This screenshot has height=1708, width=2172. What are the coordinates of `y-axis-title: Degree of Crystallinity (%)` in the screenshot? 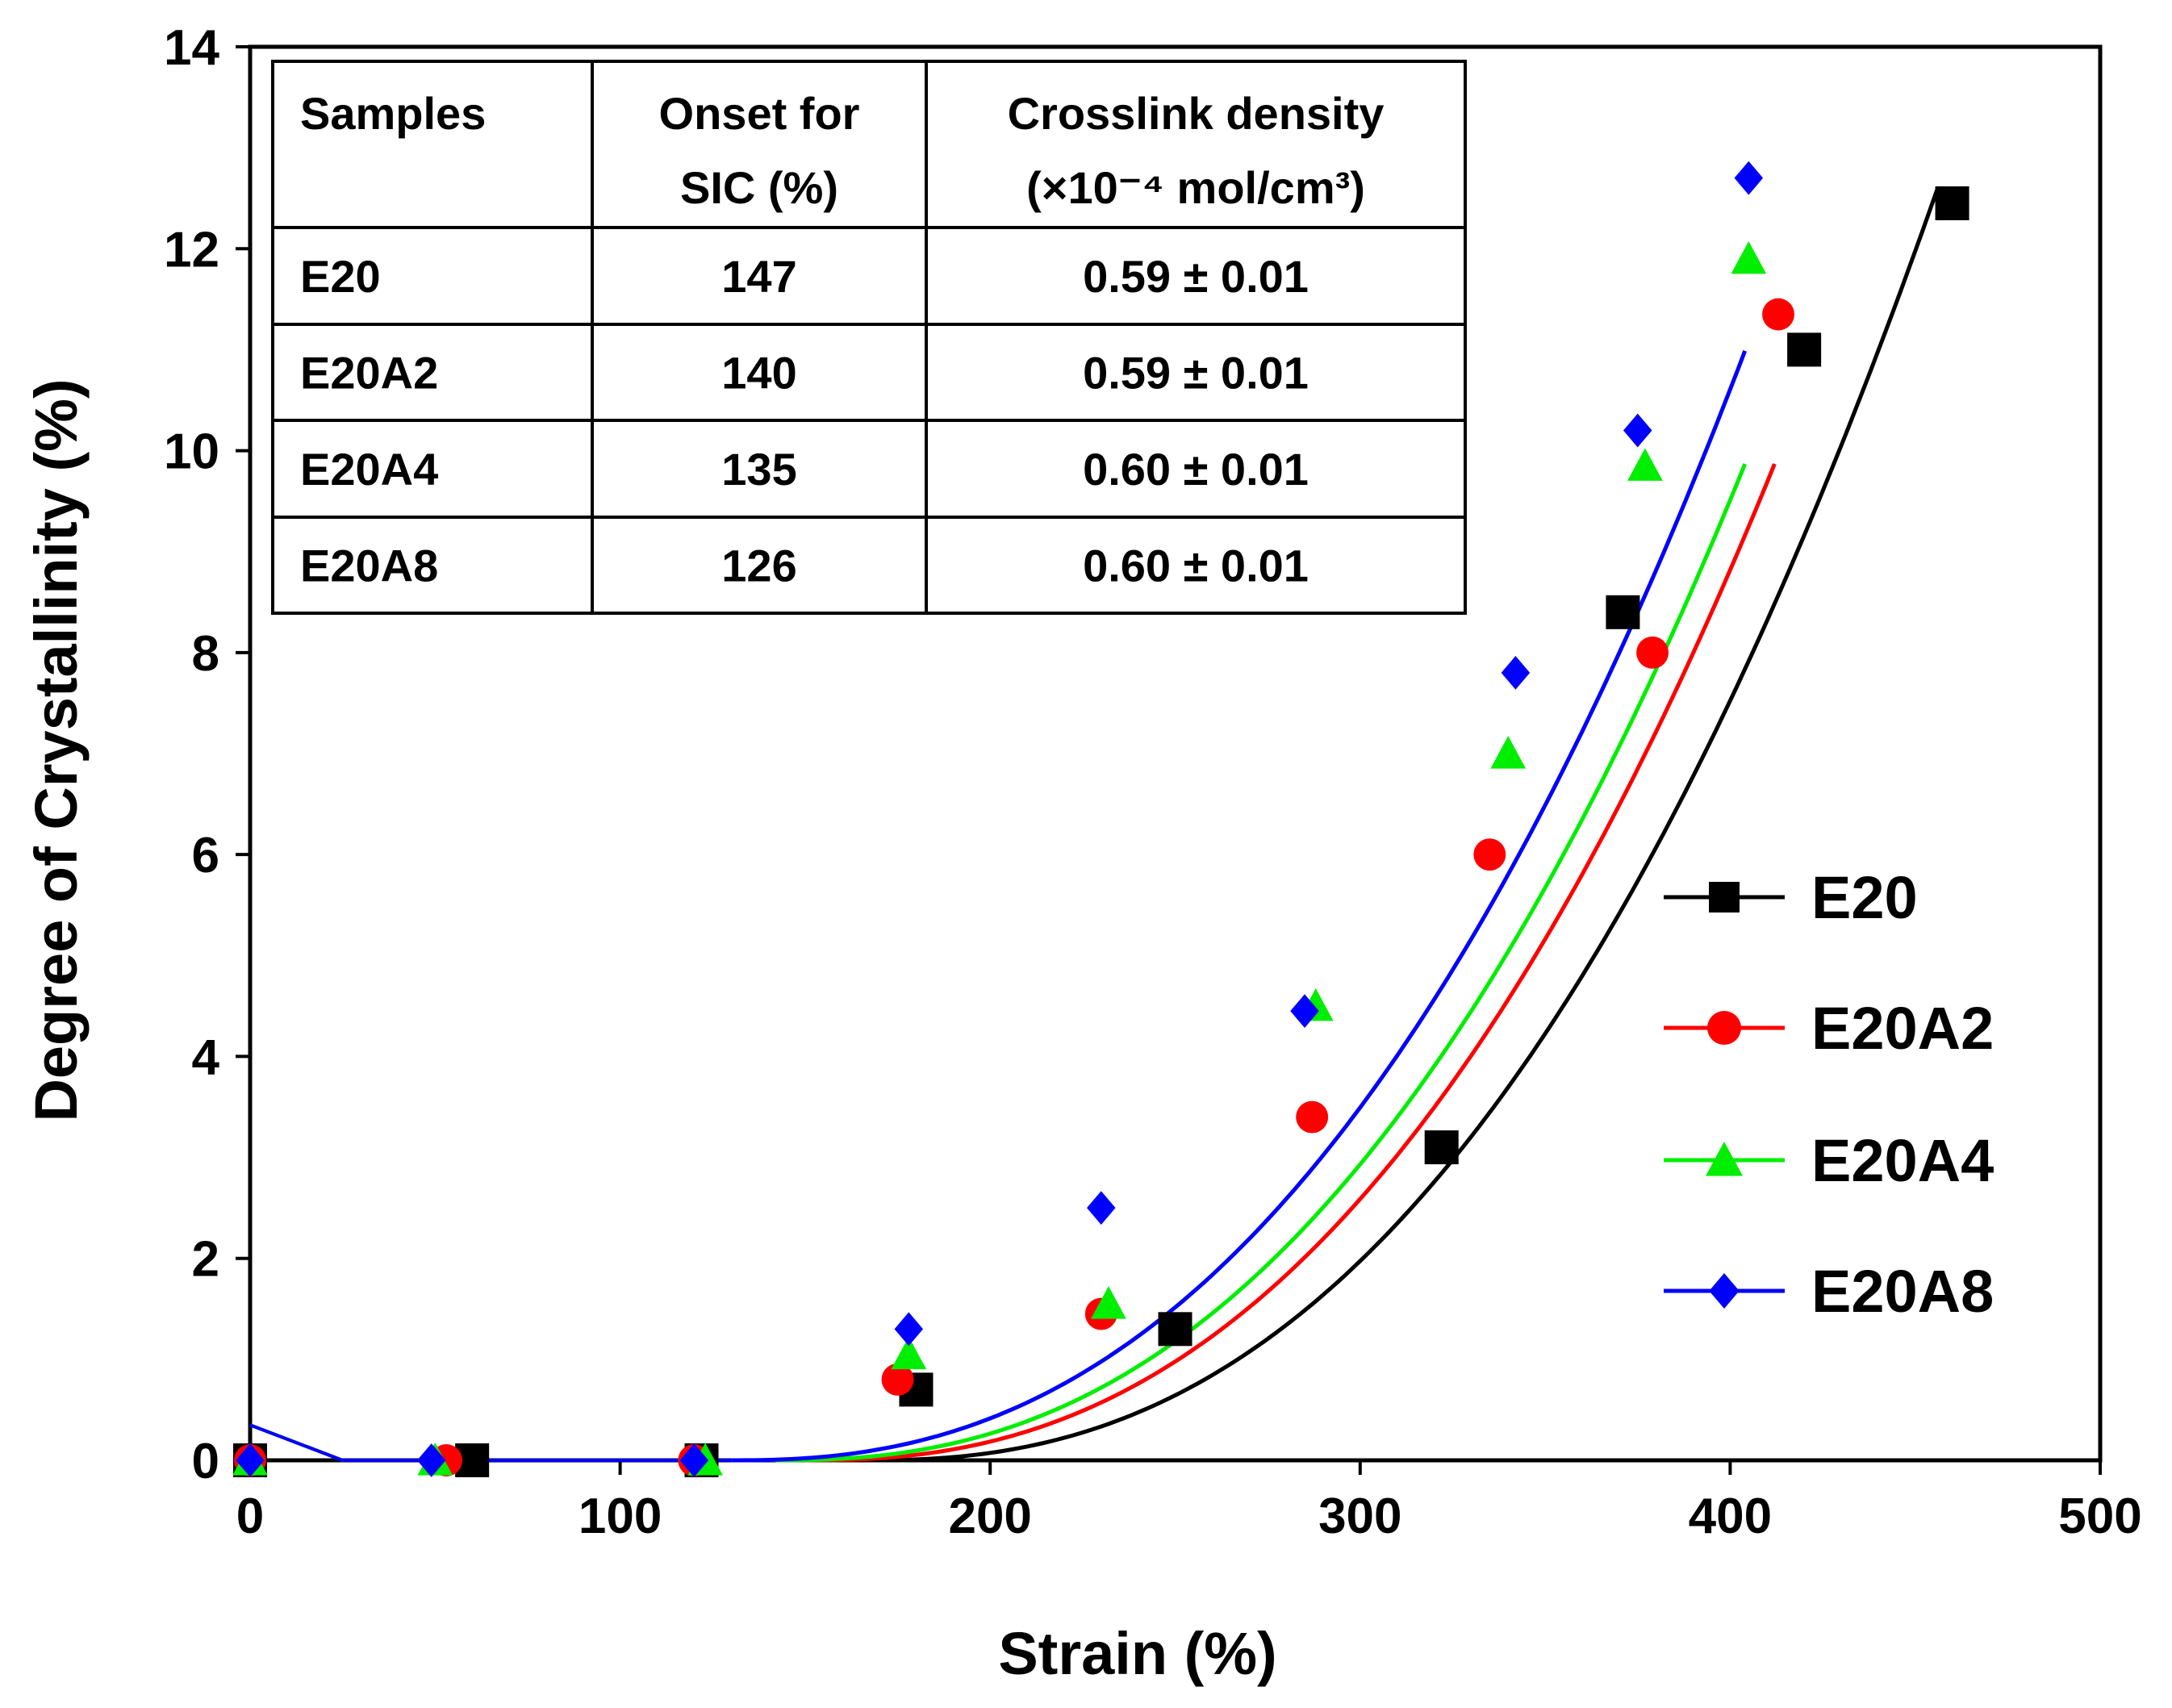 It's located at (56, 749).